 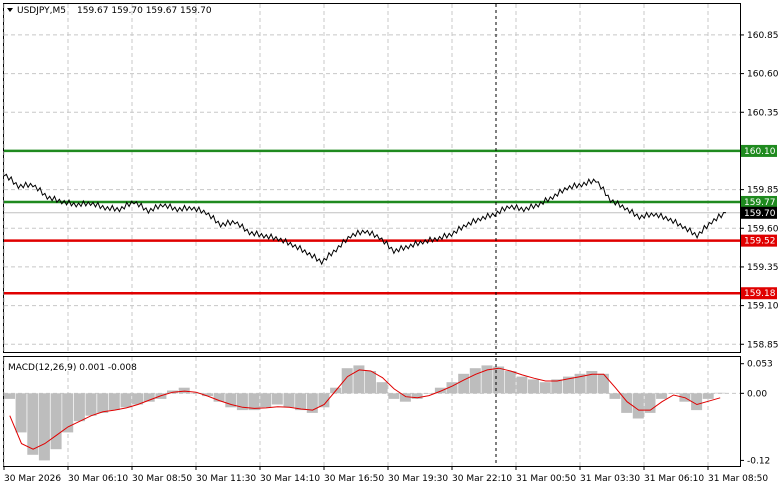 What do you see at coordinates (72, 368) in the screenshot?
I see `macd-label: MACD(12,26,9) 0.001 -0.008` at bounding box center [72, 368].